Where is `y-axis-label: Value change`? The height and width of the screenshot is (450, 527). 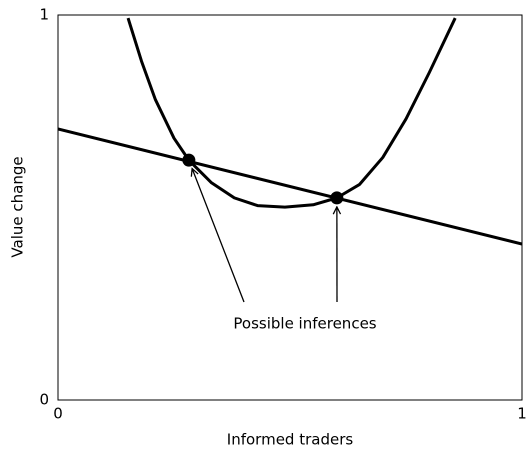
y-axis-label: Value change is located at coordinates (18, 206).